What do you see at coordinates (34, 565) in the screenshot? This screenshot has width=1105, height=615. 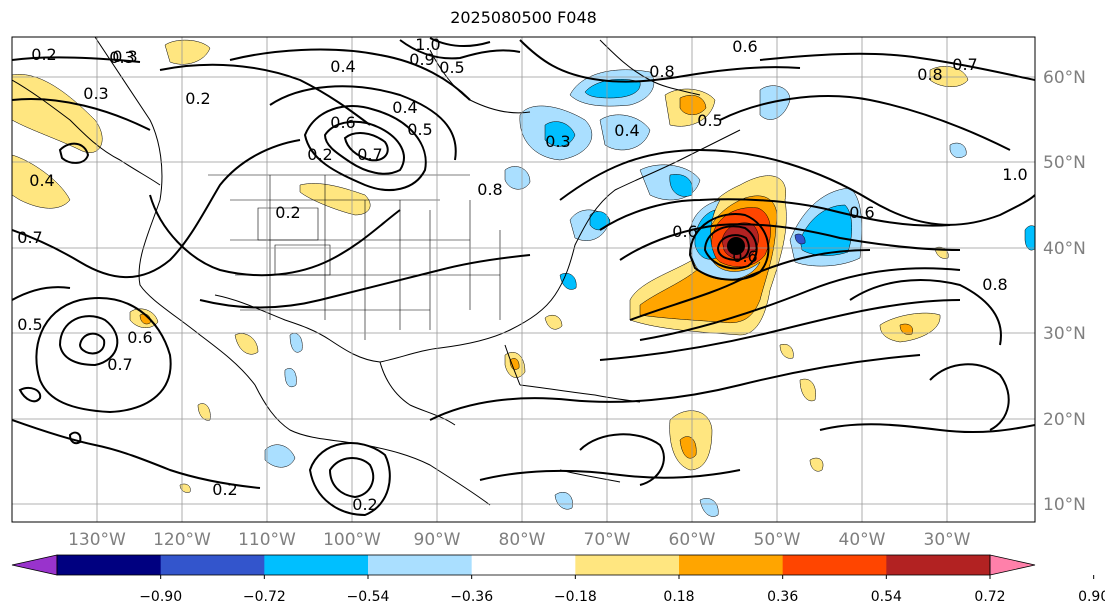 I see `colorbar-extend-min` at bounding box center [34, 565].